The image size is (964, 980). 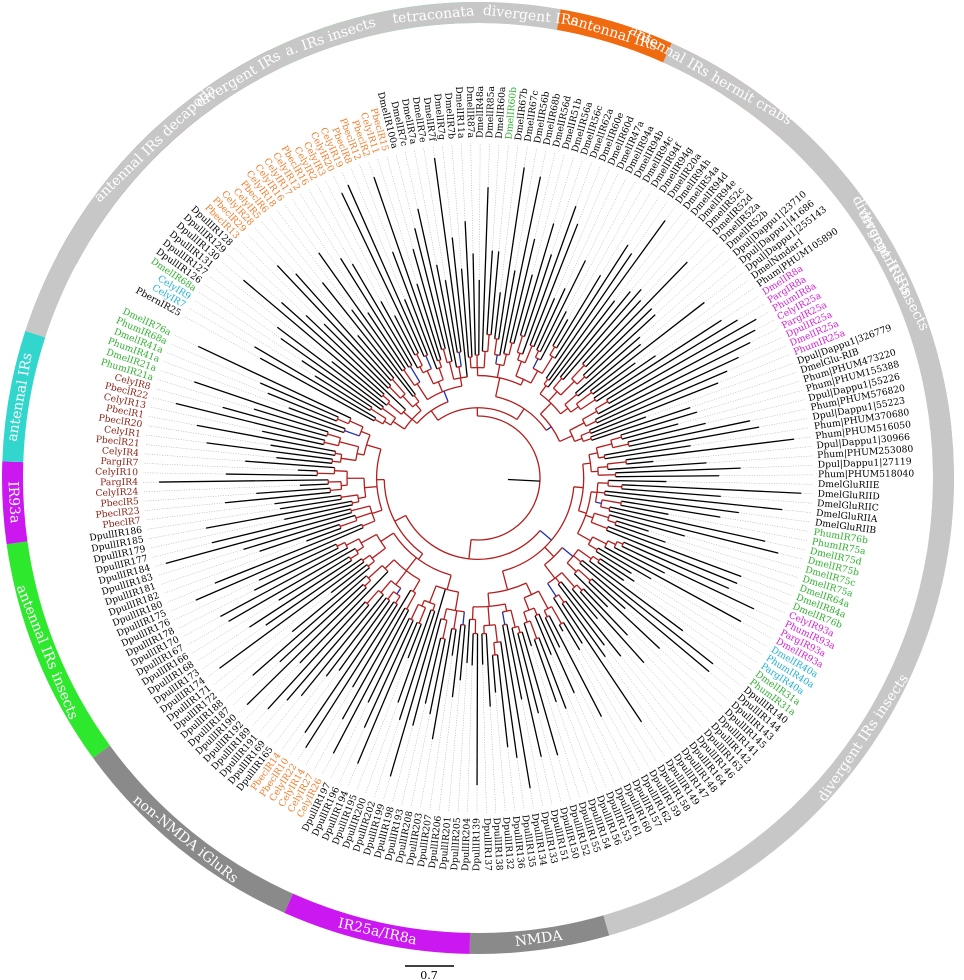 What do you see at coordinates (119, 462) in the screenshot?
I see `leaf-label: PargIR7` at bounding box center [119, 462].